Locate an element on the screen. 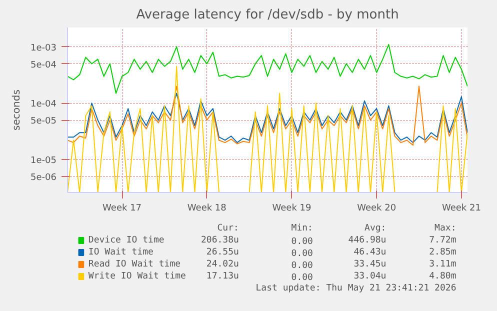 The image size is (497, 311). y-tick-label: 1e-05 is located at coordinates (43, 161).